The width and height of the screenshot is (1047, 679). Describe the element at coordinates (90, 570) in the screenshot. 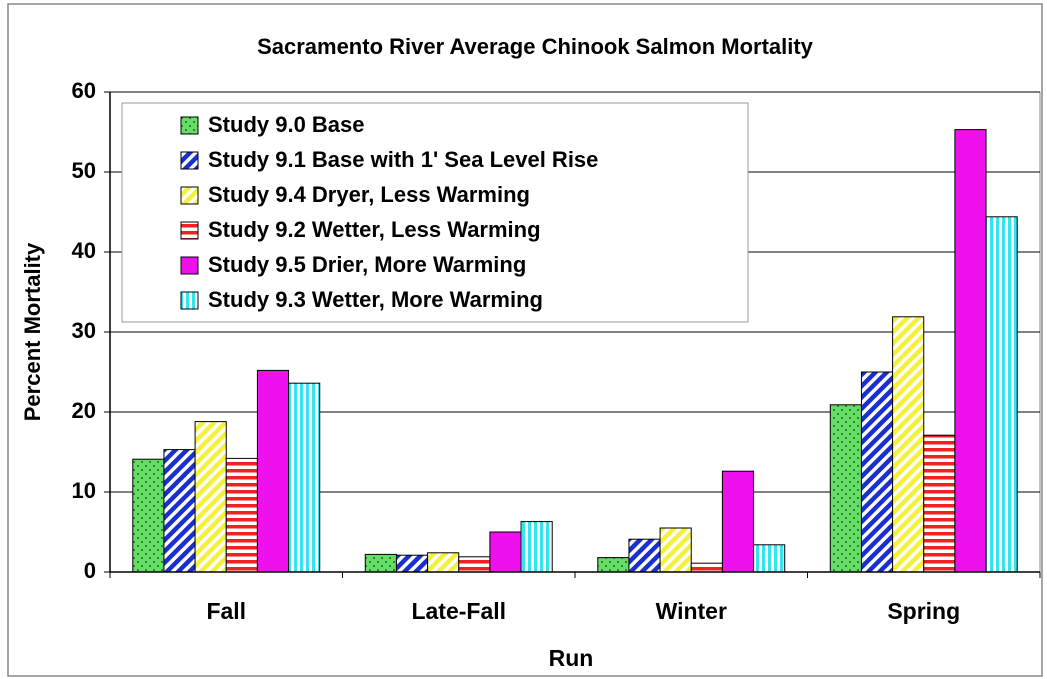

I see `y-tick-label: 0` at that location.